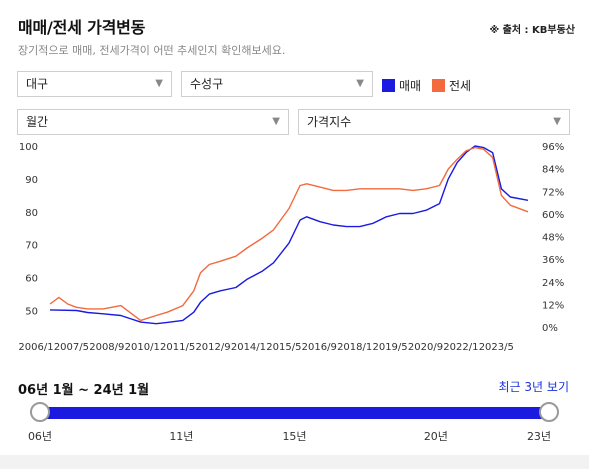 The width and height of the screenshot is (589, 469). What do you see at coordinates (553, 283) in the screenshot?
I see `right-tick-label: 24%` at bounding box center [553, 283].